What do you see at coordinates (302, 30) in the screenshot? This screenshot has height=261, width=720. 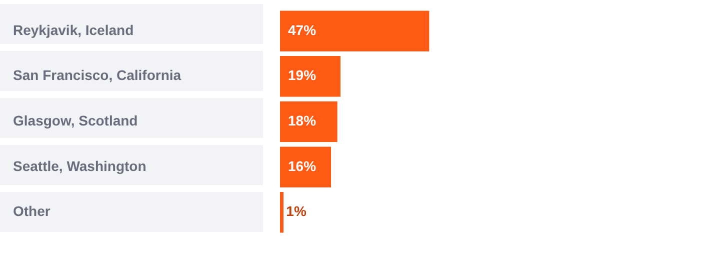 I see `data-label: 47%` at bounding box center [302, 30].